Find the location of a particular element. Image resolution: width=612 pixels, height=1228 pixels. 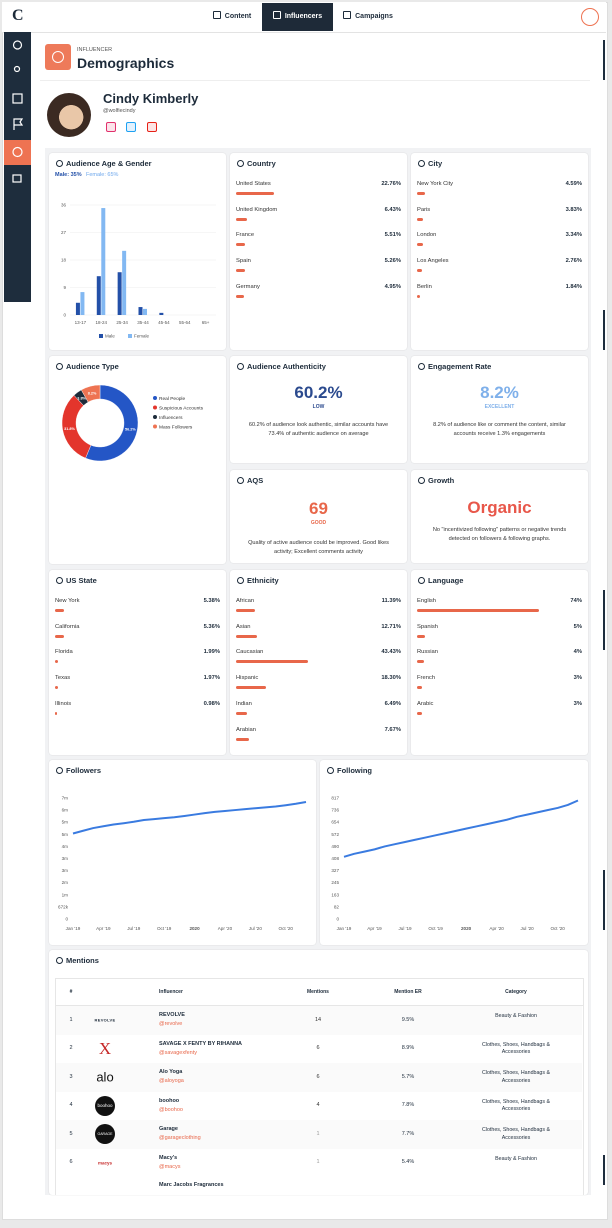

nav-tab: Influencers is located at coordinates (297, 17).